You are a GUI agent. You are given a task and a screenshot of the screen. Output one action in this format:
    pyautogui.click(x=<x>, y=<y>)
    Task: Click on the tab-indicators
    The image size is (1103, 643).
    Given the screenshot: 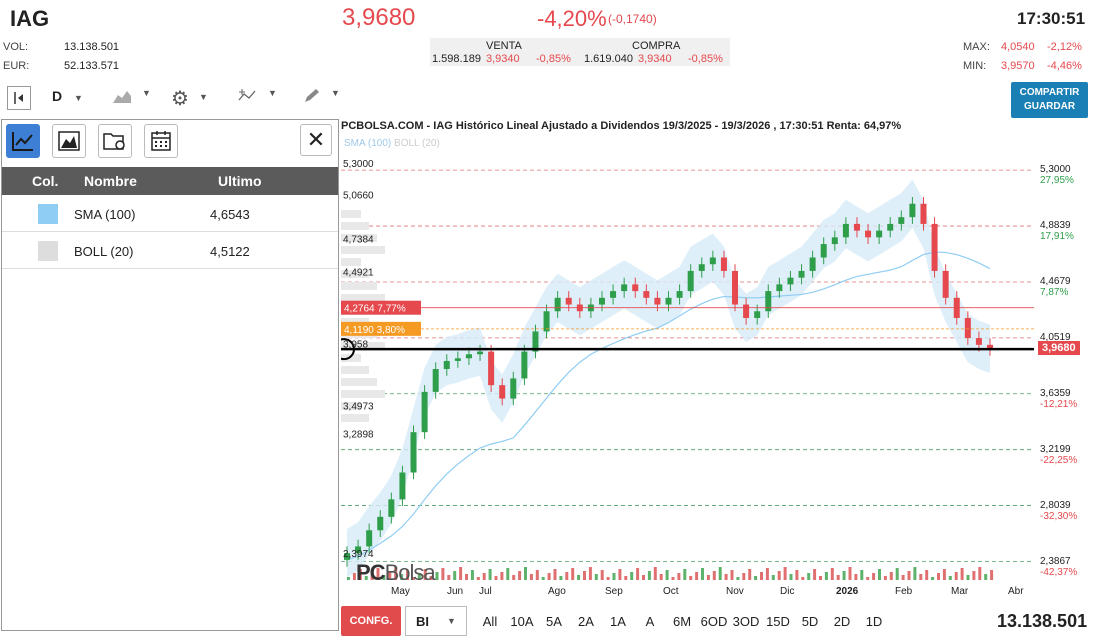 What is the action you would take?
    pyautogui.click(x=23, y=141)
    